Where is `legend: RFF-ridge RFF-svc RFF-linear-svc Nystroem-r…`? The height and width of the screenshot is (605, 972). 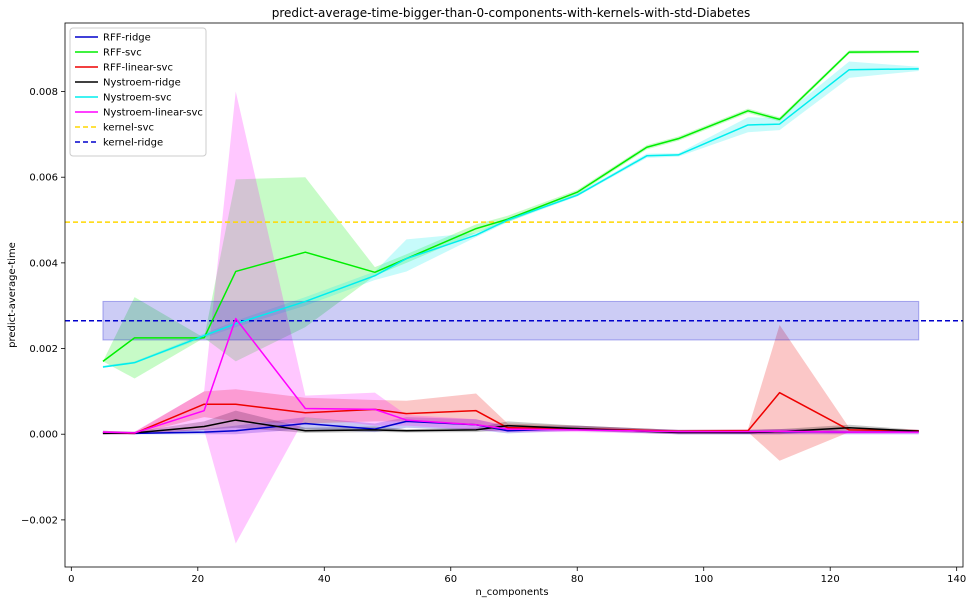 legend: RFF-ridge RFF-svc RFF-linear-svc Nystroem-r… is located at coordinates (138, 92).